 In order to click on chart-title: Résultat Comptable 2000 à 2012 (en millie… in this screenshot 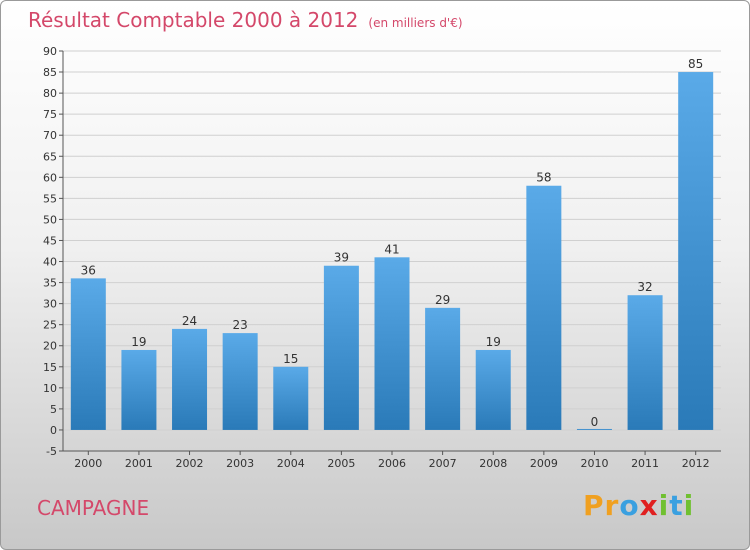, I will do `click(245, 20)`.